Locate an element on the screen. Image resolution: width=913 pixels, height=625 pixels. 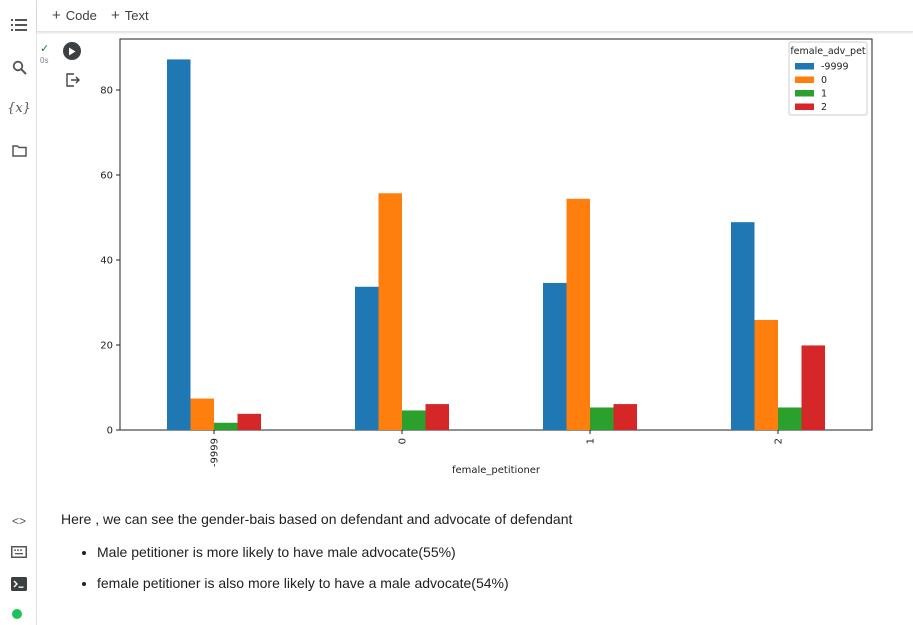
bar-0--9999 is located at coordinates (202, 414).